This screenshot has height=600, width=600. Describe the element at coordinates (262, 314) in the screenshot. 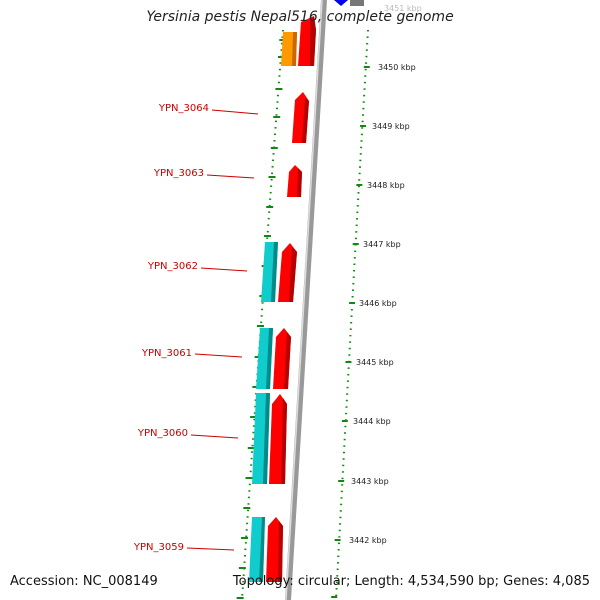

I see `inner-dotted-guide` at that location.